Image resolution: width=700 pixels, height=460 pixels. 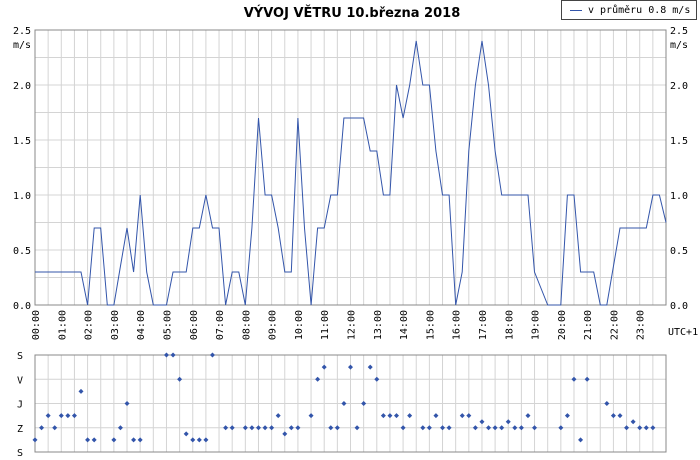 I want to click on x-tick-label: 20:00, so click(x=562, y=325).